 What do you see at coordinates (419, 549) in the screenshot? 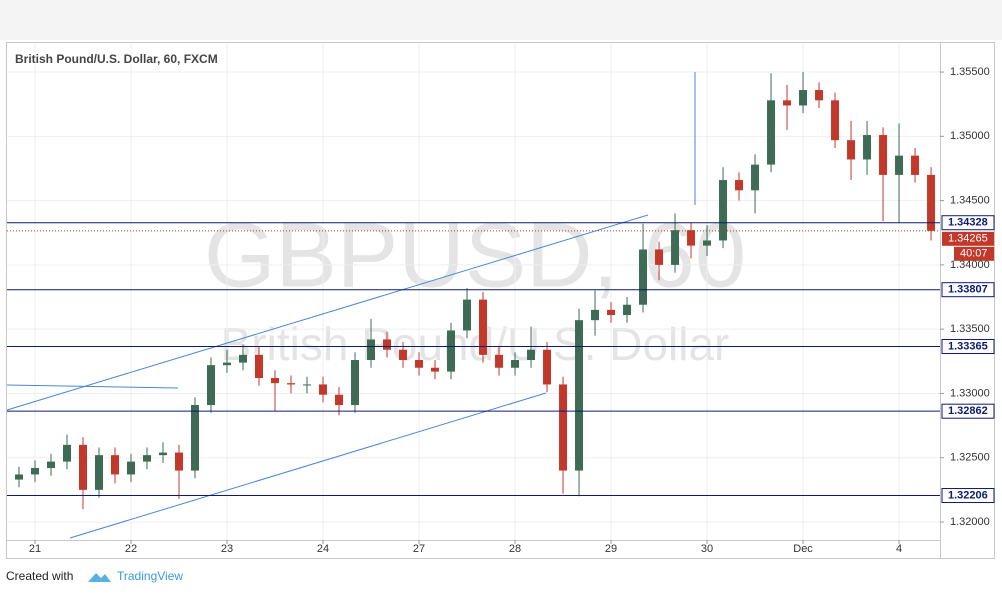
I see `x-tick-label: 27` at bounding box center [419, 549].